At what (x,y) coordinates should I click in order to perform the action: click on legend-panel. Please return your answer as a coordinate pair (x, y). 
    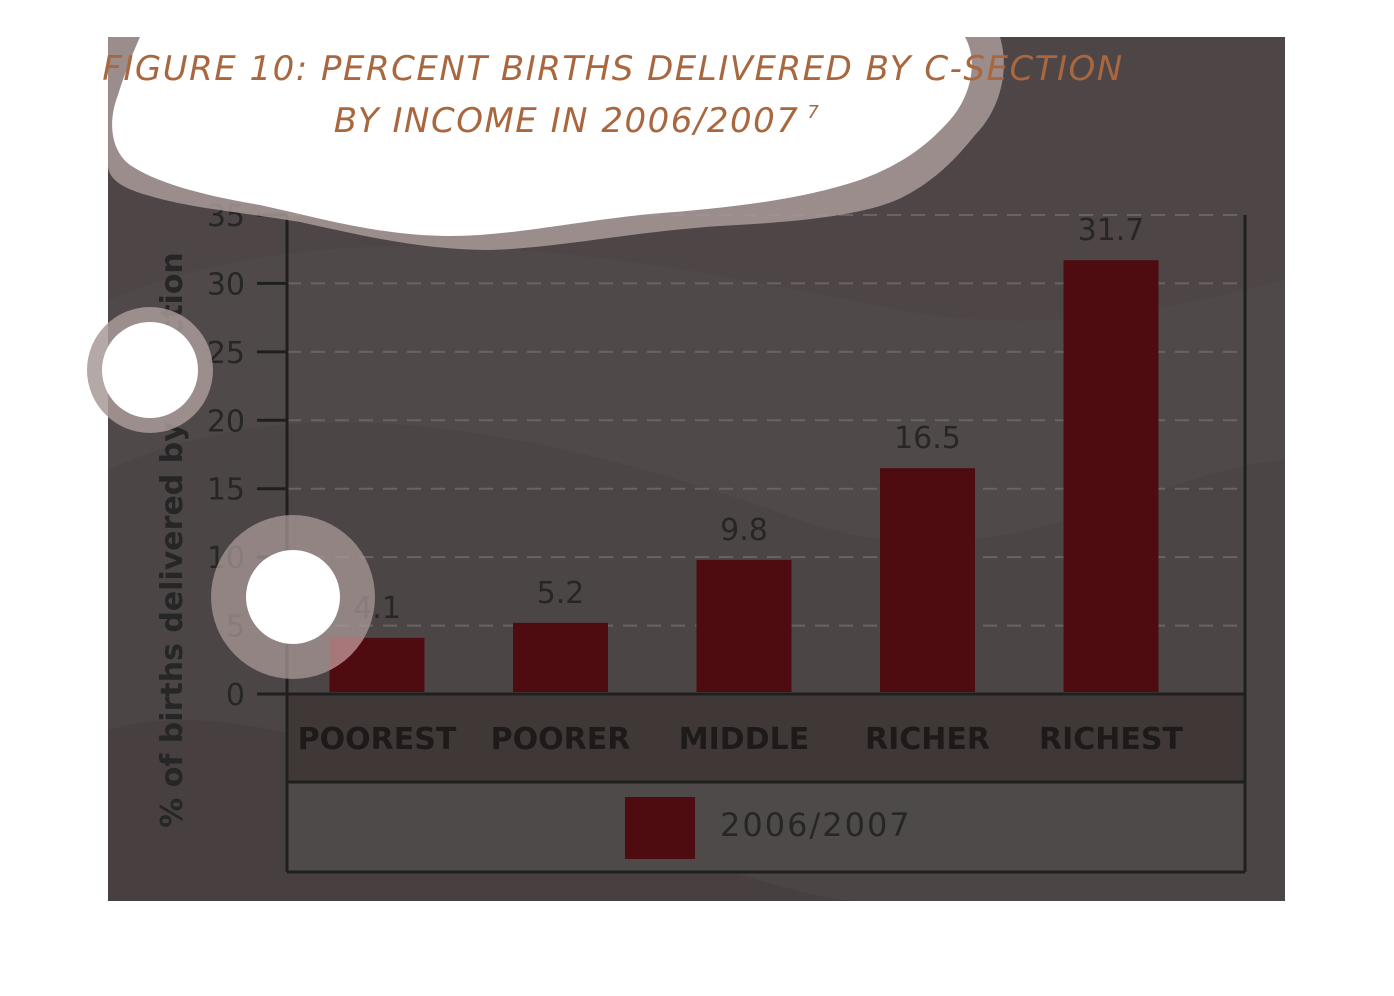
    Looking at the image, I should click on (765, 827).